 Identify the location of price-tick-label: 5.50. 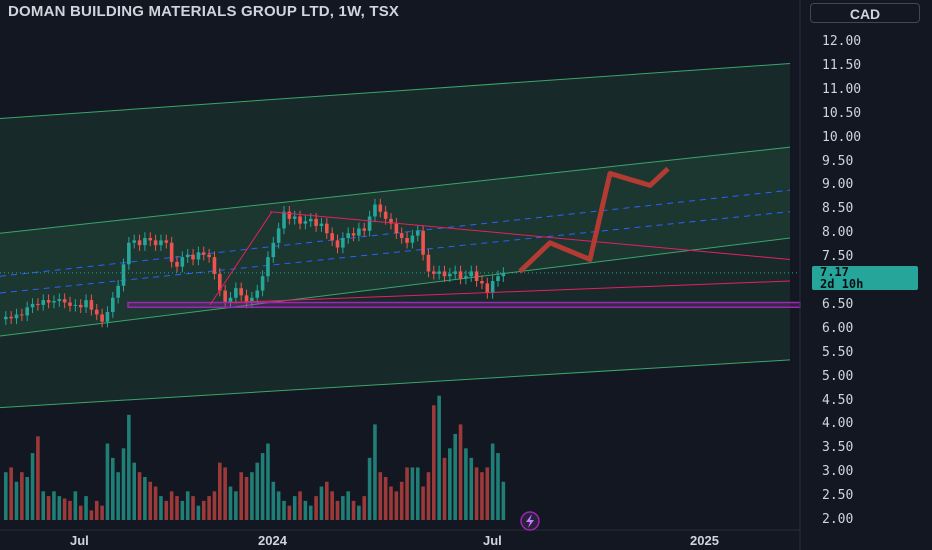
(838, 352).